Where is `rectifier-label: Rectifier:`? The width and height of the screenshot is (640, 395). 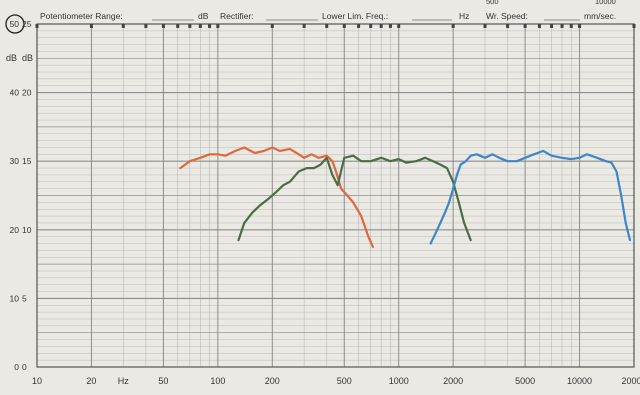
rectifier-label: Rectifier: is located at coordinates (237, 16).